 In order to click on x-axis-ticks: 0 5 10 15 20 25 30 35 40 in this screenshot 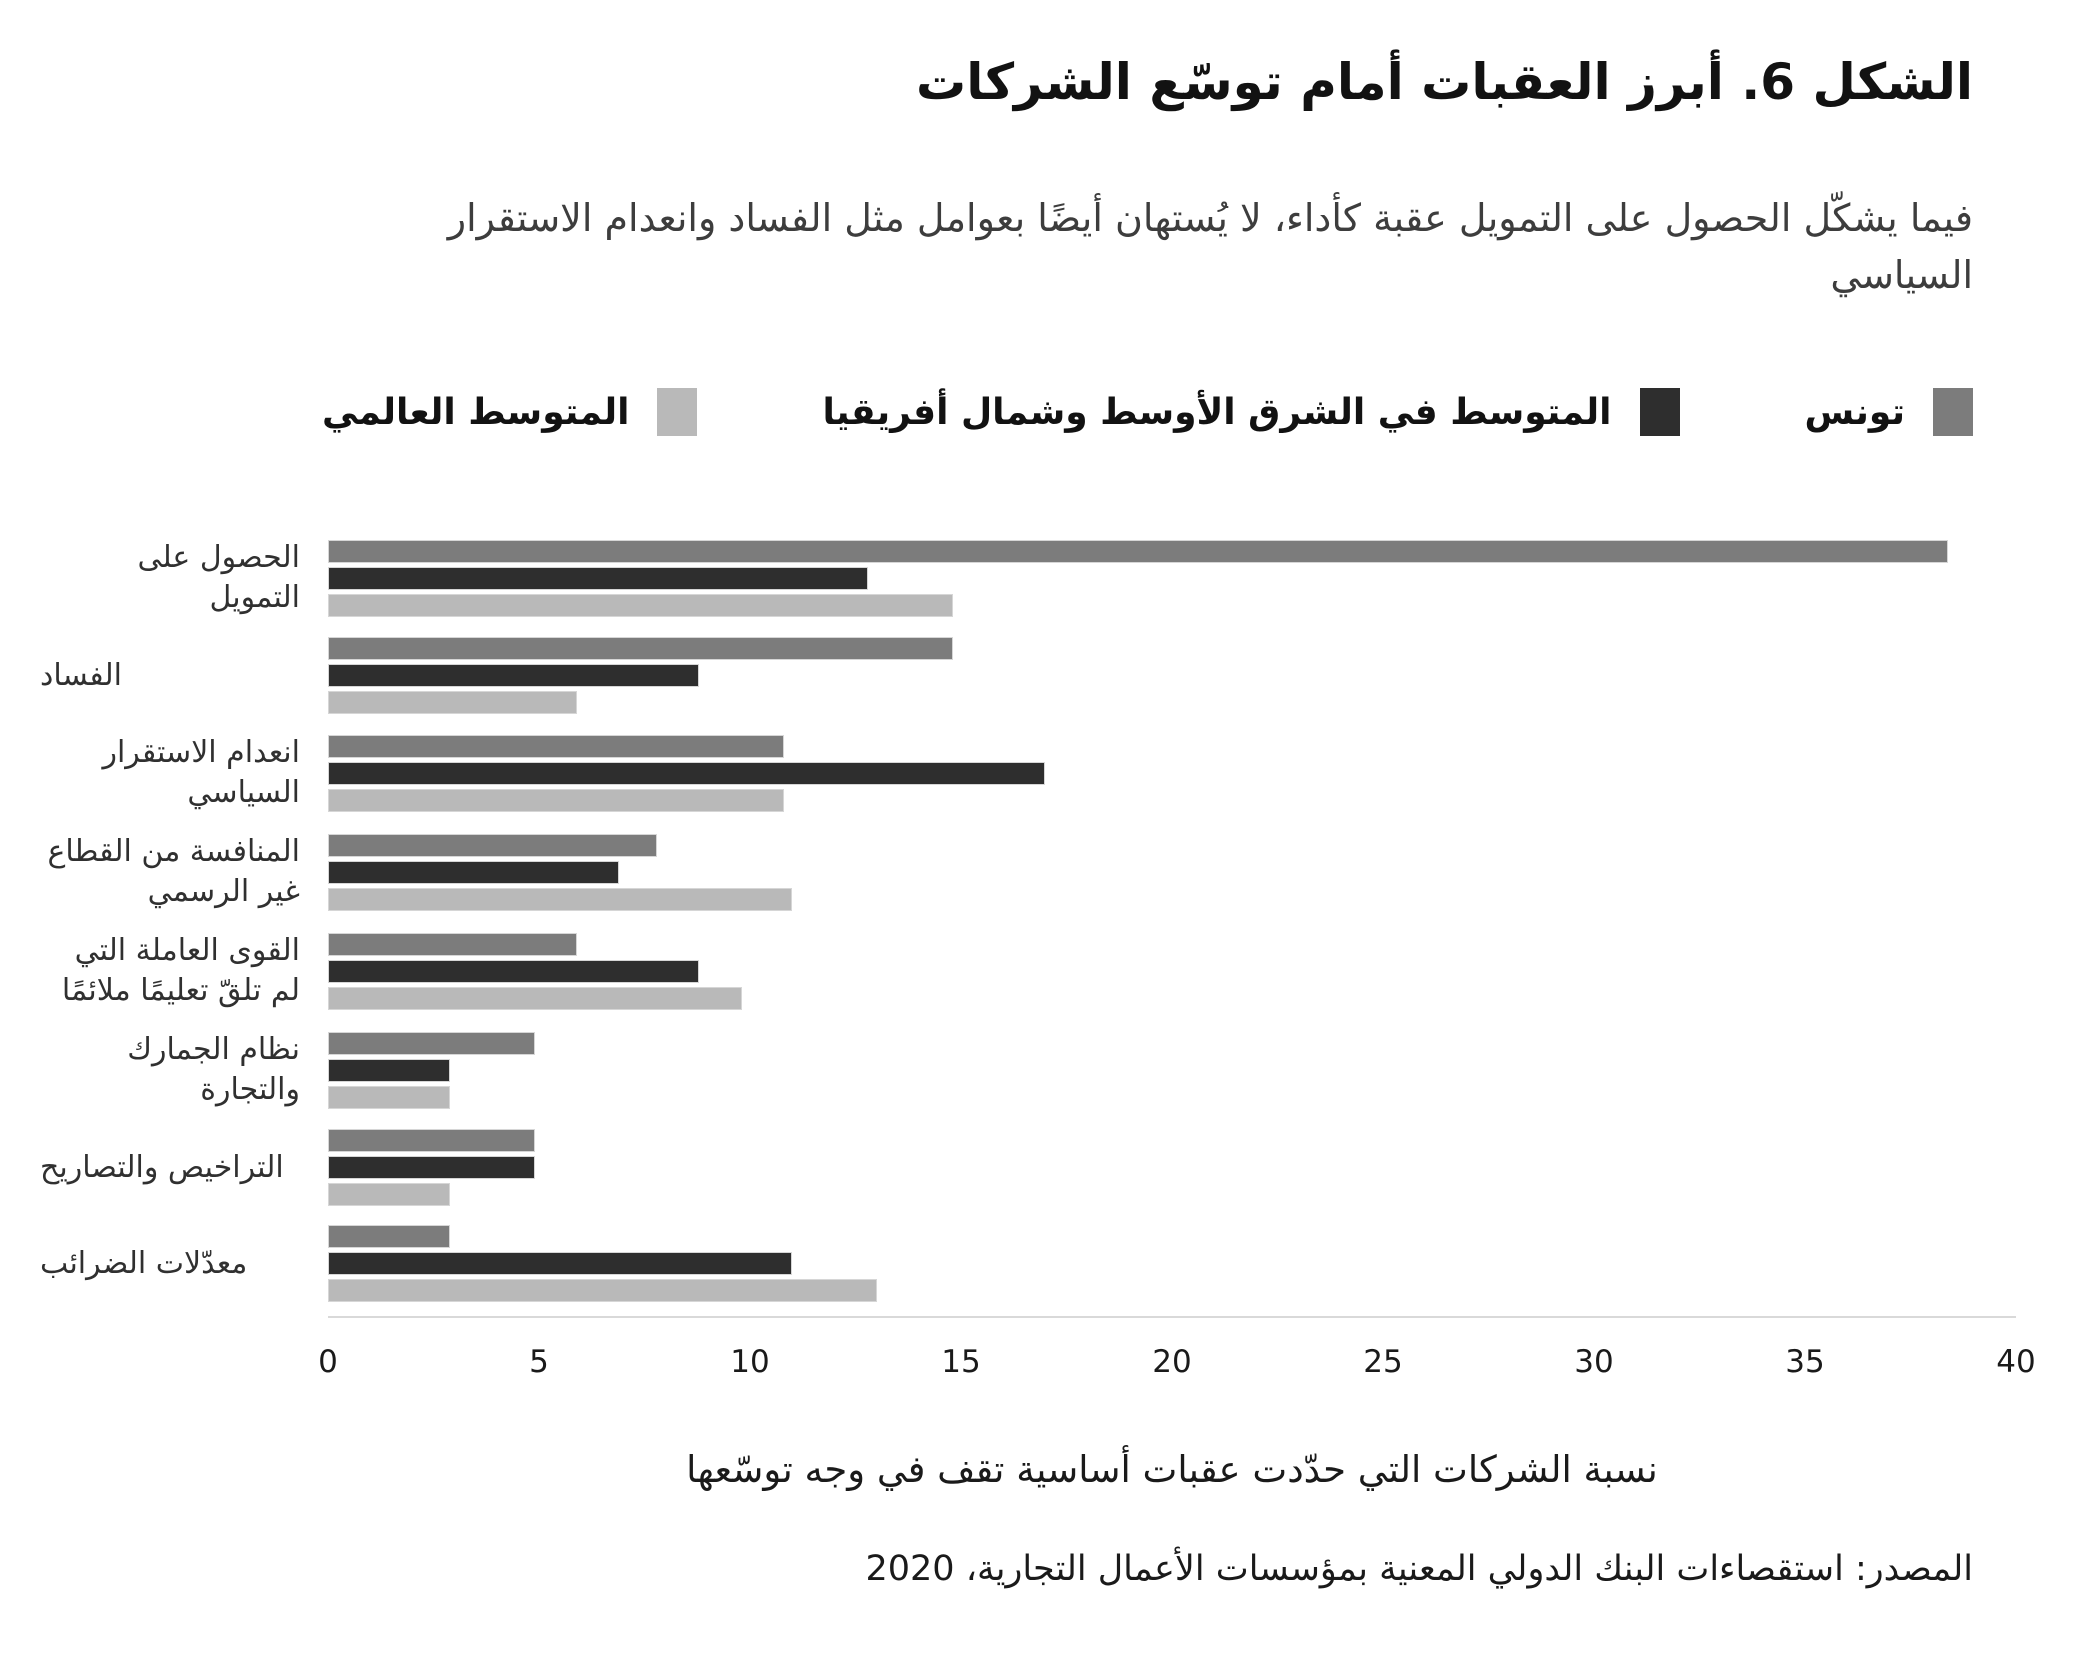, I will do `click(1177, 1365)`.